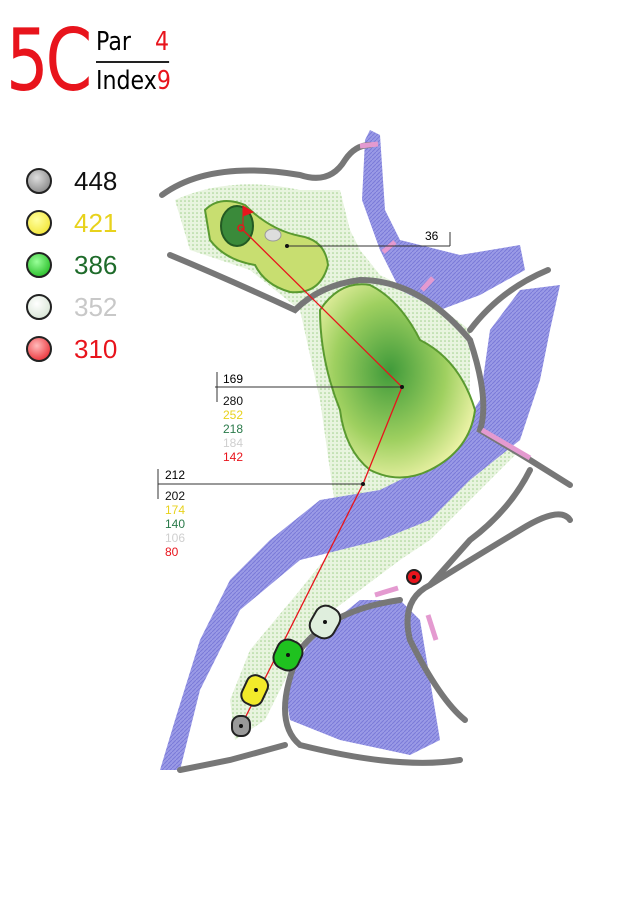 This screenshot has height=909, width=640. I want to click on legend-tee-black: 448, so click(71, 181).